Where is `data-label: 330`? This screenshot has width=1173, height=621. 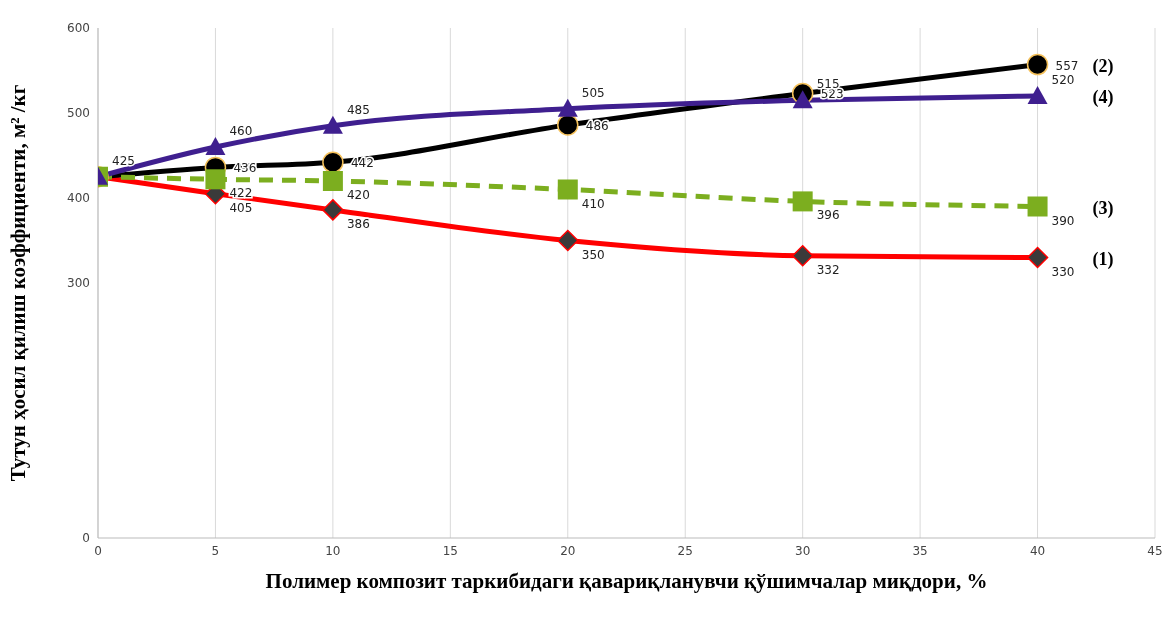 data-label: 330 is located at coordinates (1063, 271).